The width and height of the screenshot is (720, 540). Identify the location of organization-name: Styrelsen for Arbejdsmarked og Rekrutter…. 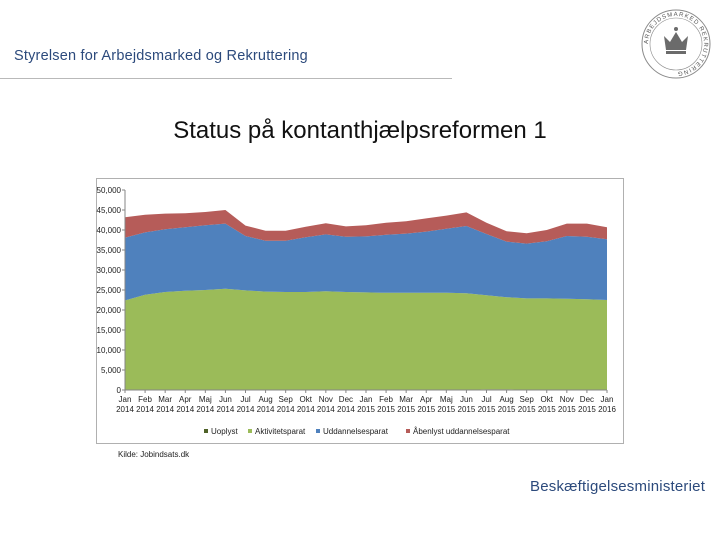
(161, 56).